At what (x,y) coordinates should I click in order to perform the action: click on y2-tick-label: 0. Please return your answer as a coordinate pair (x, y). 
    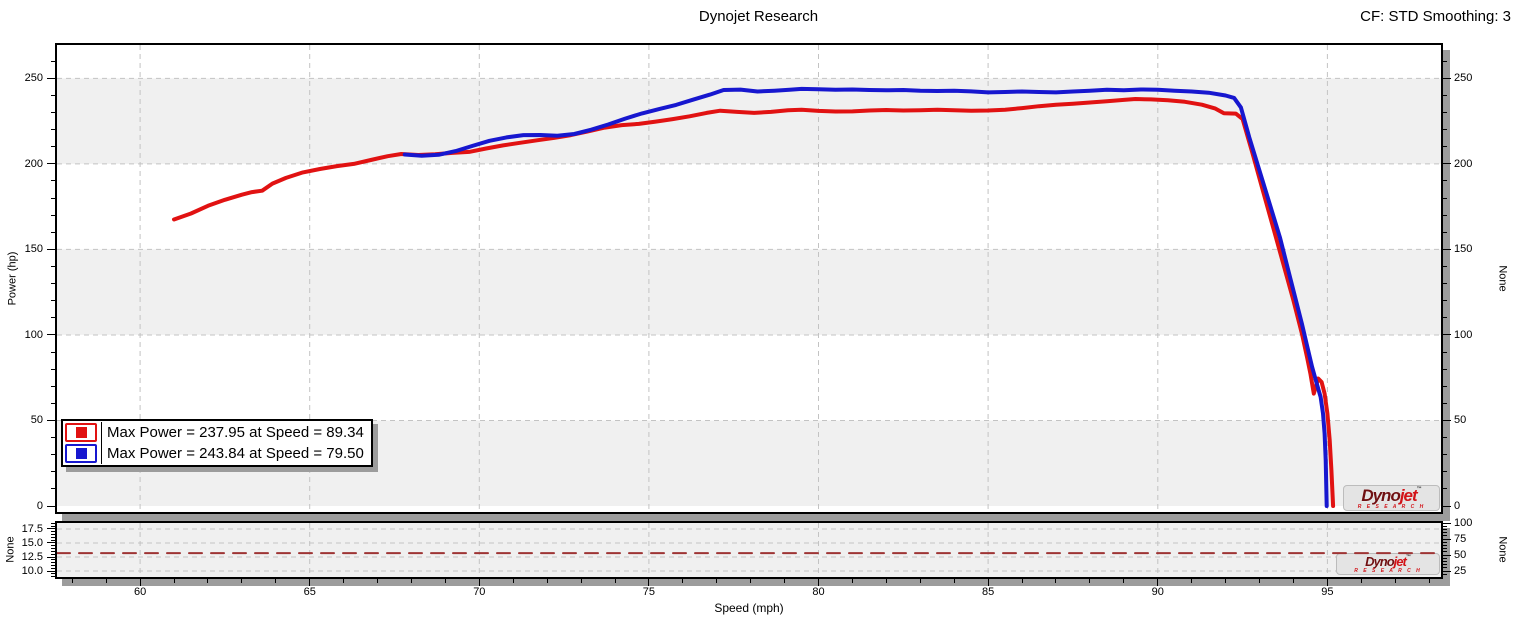
    Looking at the image, I should click on (1457, 506).